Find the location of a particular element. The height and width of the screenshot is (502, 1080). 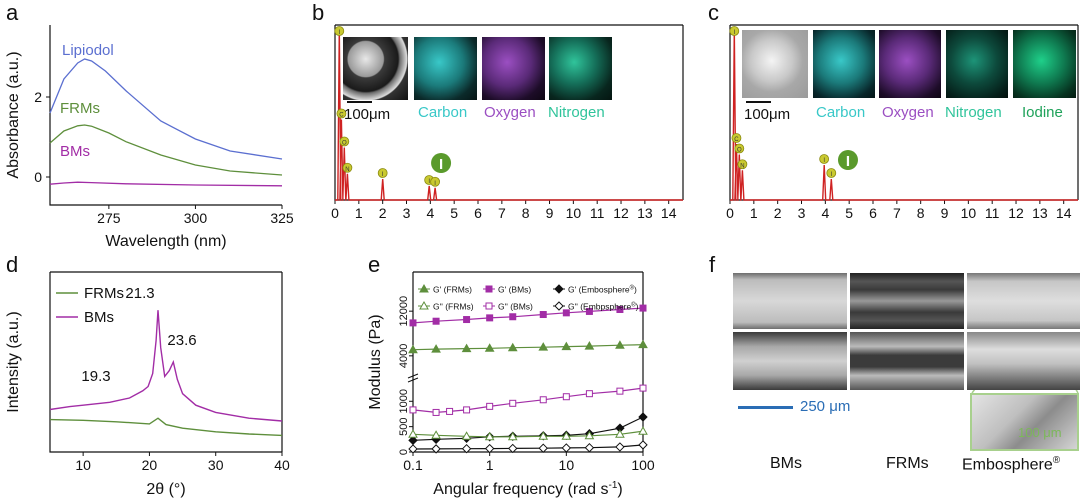

label-bms: BMs is located at coordinates (786, 463).